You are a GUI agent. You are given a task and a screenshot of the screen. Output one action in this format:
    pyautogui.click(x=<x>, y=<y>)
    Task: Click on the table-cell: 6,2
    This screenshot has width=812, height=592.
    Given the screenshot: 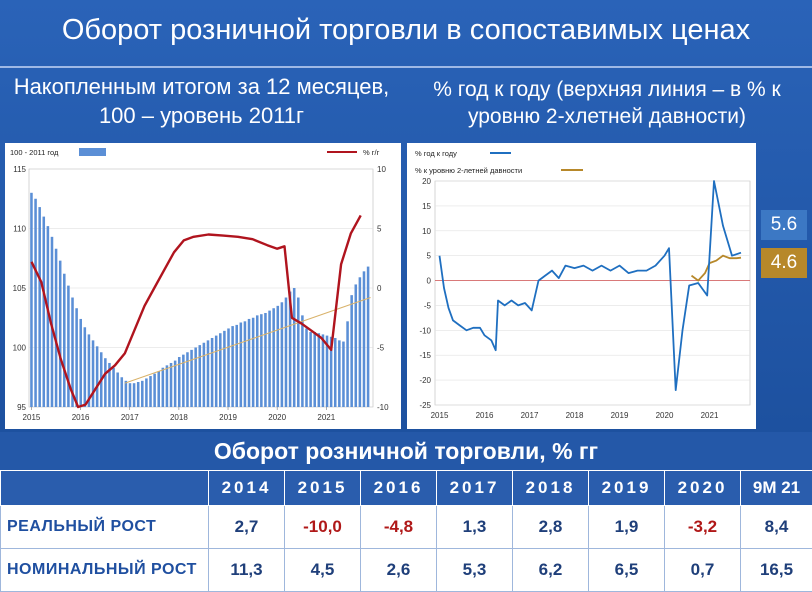 What is the action you would take?
    pyautogui.click(x=550, y=570)
    